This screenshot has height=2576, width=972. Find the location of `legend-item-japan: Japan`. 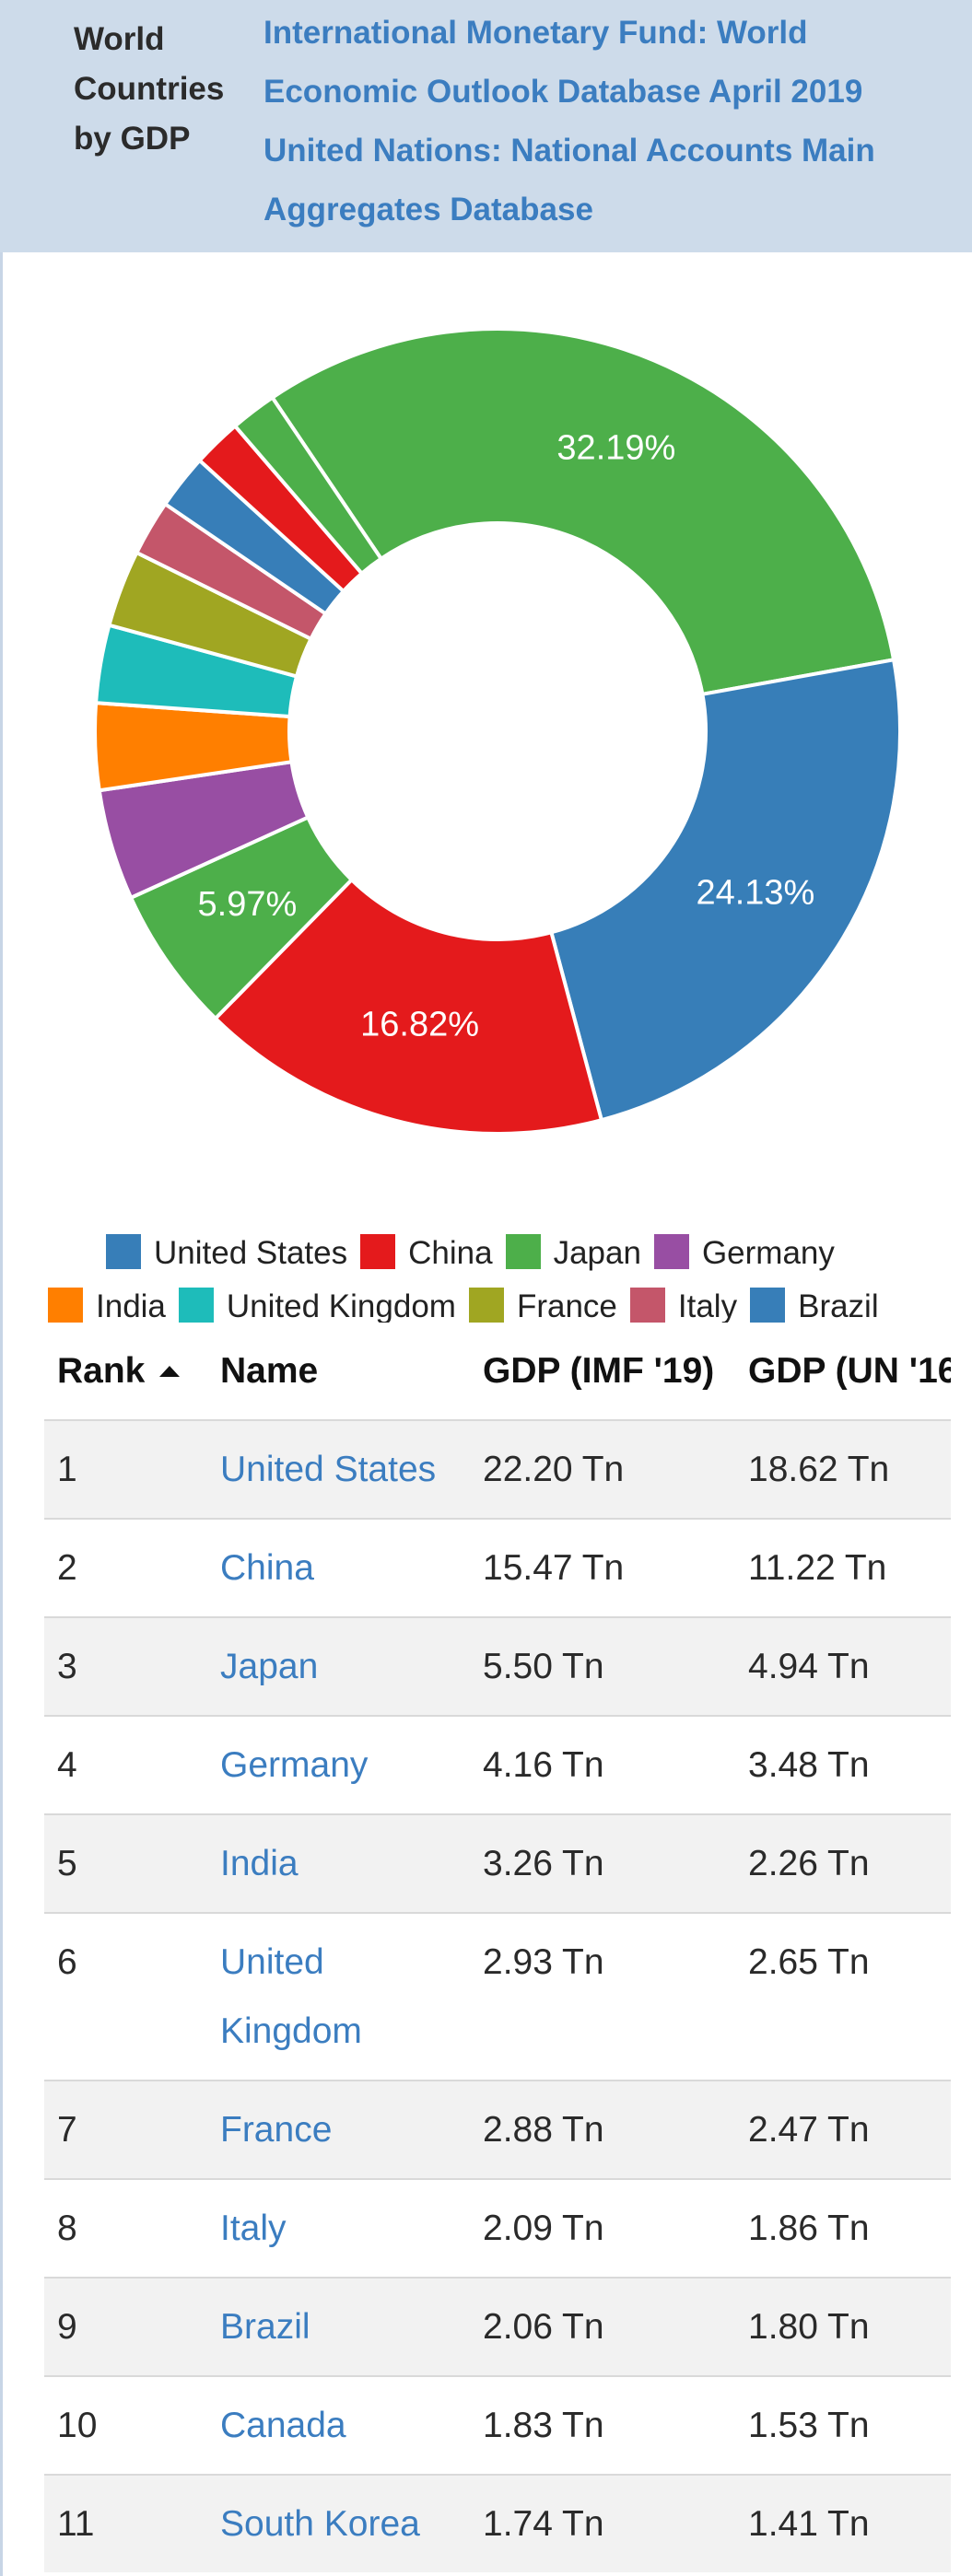

legend-item-japan: Japan is located at coordinates (573, 1253).